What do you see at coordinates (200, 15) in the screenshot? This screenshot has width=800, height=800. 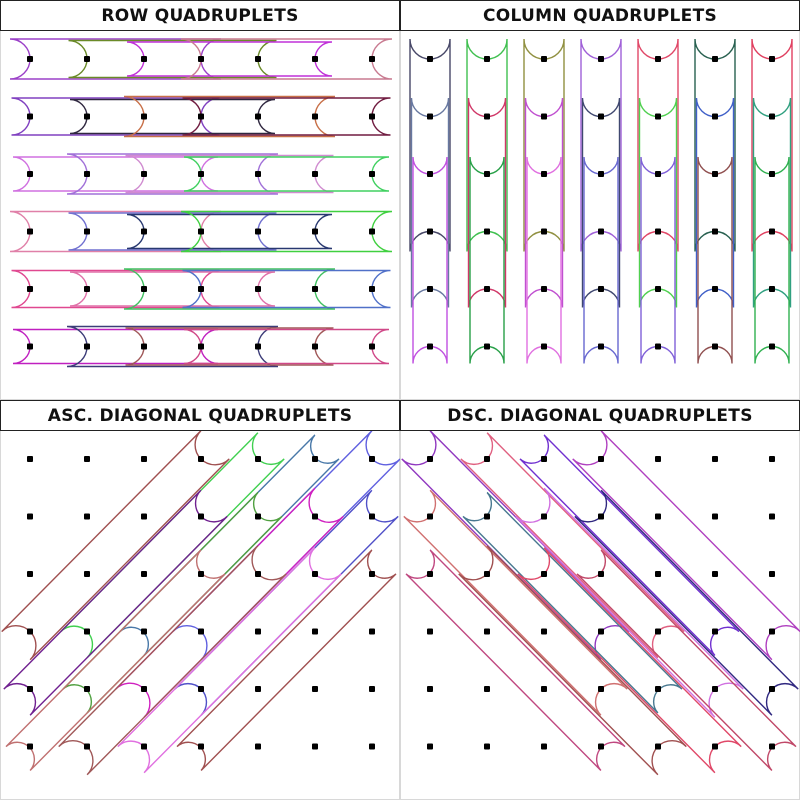 I see `row-quadruplets-header: ROW QUADRUPLETS` at bounding box center [200, 15].